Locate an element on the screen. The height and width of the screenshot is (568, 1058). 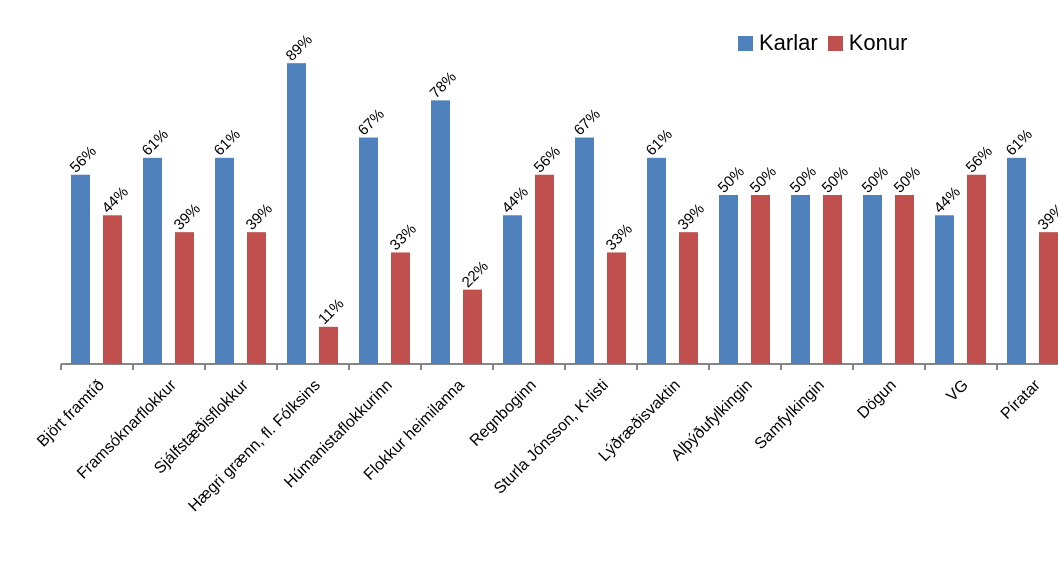
legend: Karlar Konur is located at coordinates (822, 43).